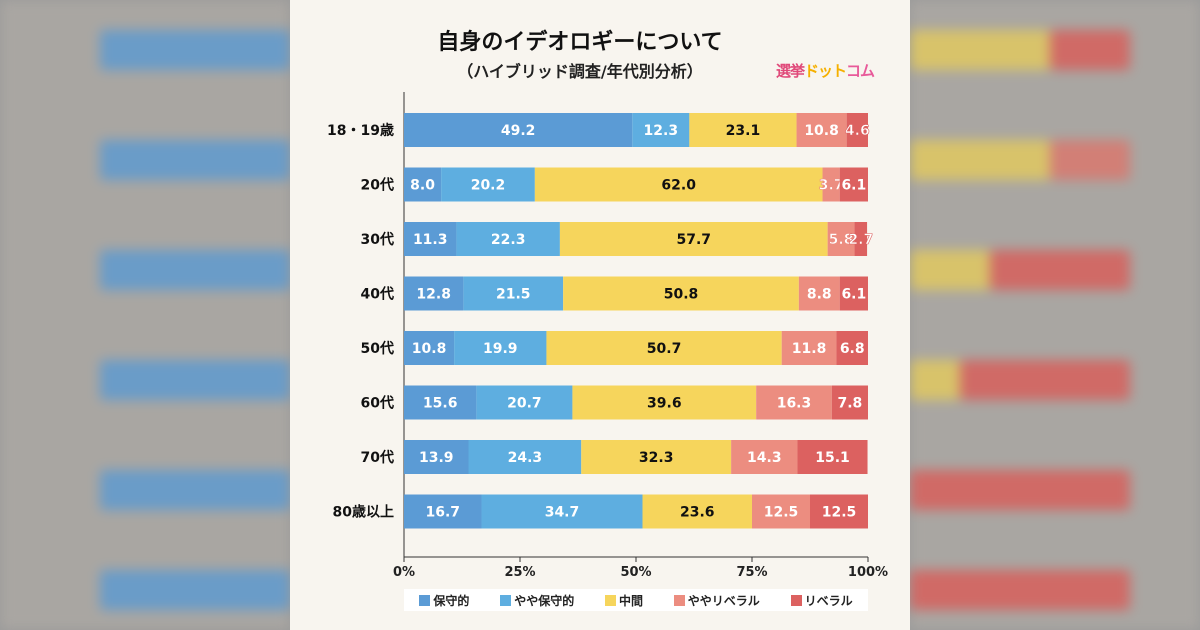 This screenshot has width=1200, height=630. Describe the element at coordinates (377, 185) in the screenshot. I see `category-label: 20代` at that location.